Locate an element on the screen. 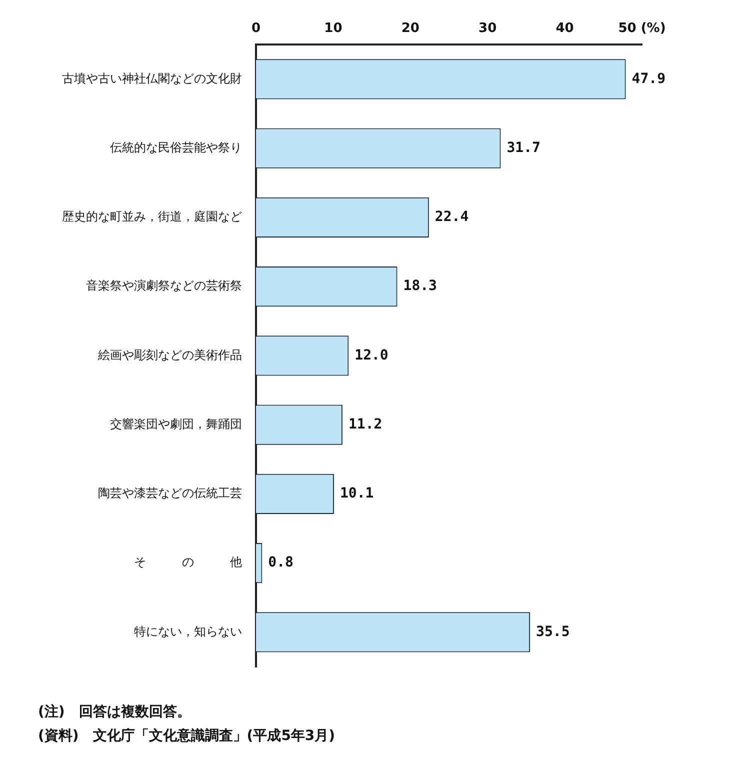 The height and width of the screenshot is (780, 750). data-label: 47.9 is located at coordinates (649, 78).